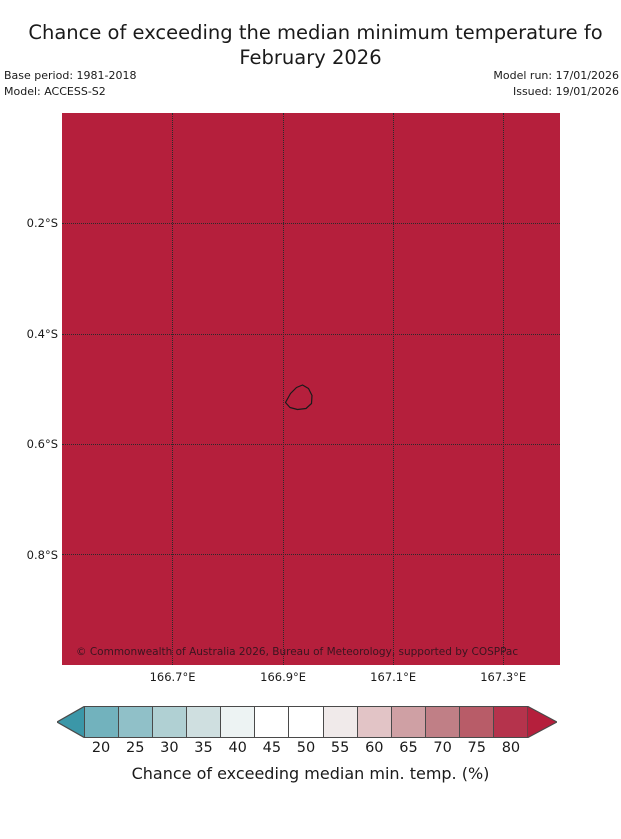 The height and width of the screenshot is (839, 621). I want to click on island-coastline, so click(298, 397).